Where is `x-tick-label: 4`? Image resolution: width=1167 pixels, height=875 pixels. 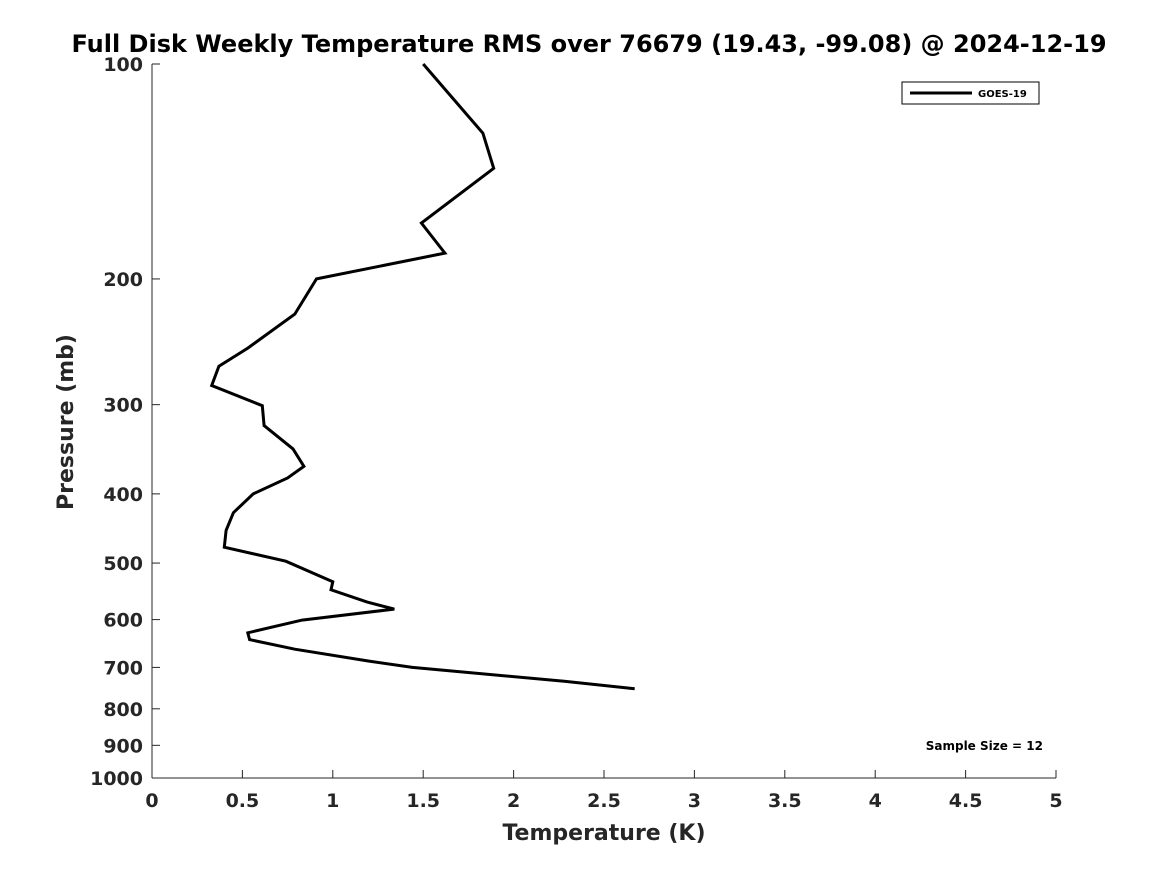
x-tick-label: 4 is located at coordinates (875, 801).